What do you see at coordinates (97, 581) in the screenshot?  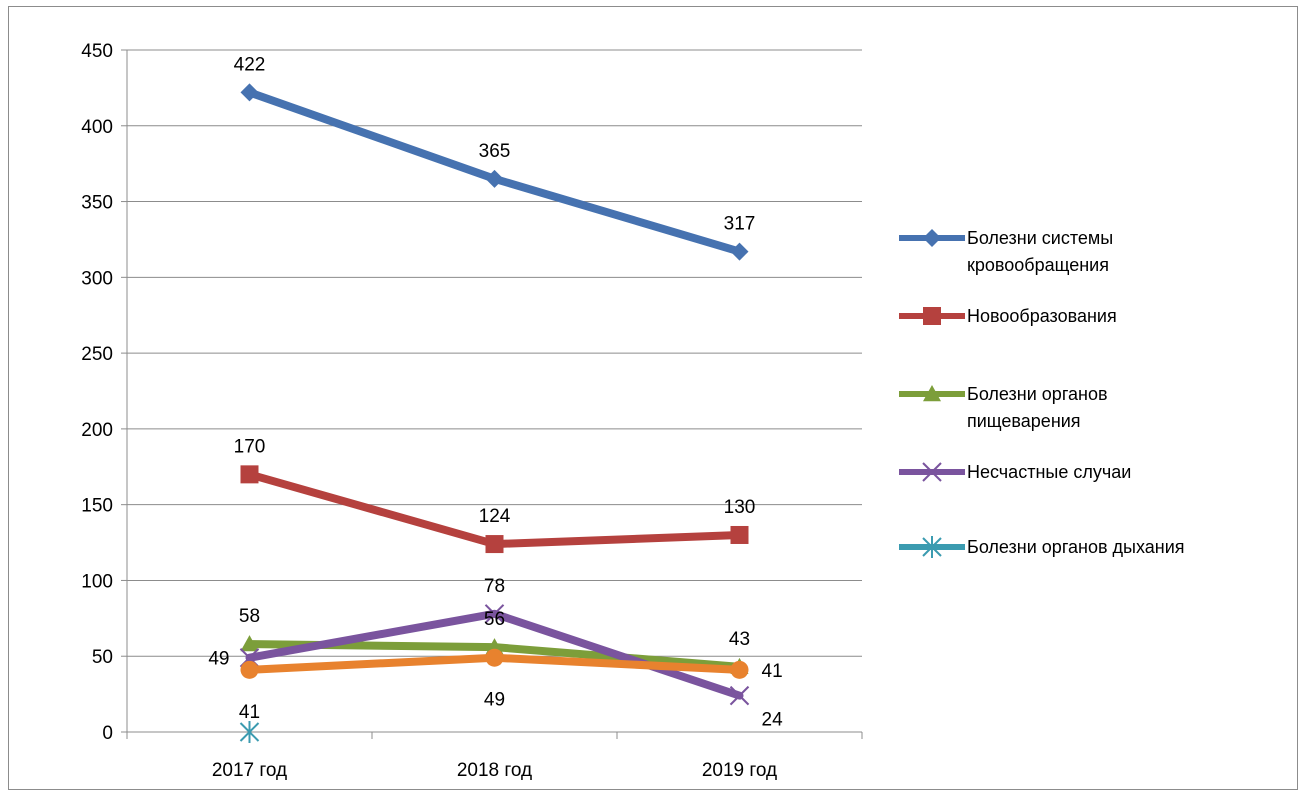 I see `y-tick-label: 100` at bounding box center [97, 581].